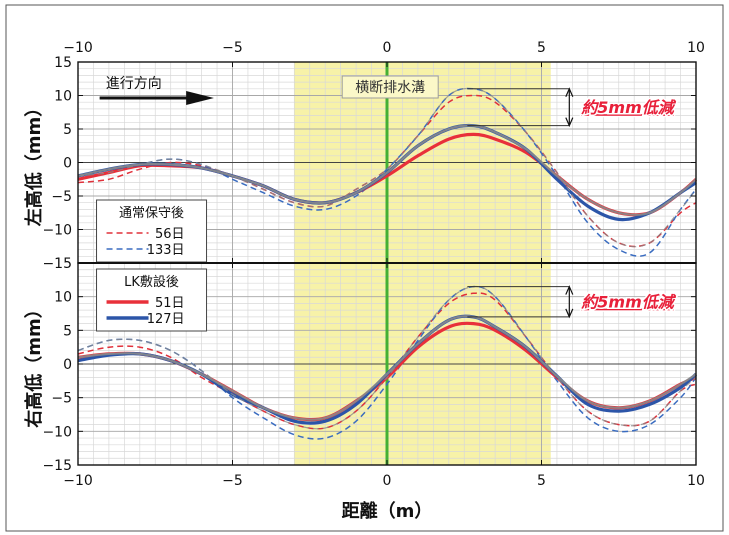 The image size is (729, 535). Describe the element at coordinates (387, 481) in the screenshot. I see `x-tick-label: 0` at that location.